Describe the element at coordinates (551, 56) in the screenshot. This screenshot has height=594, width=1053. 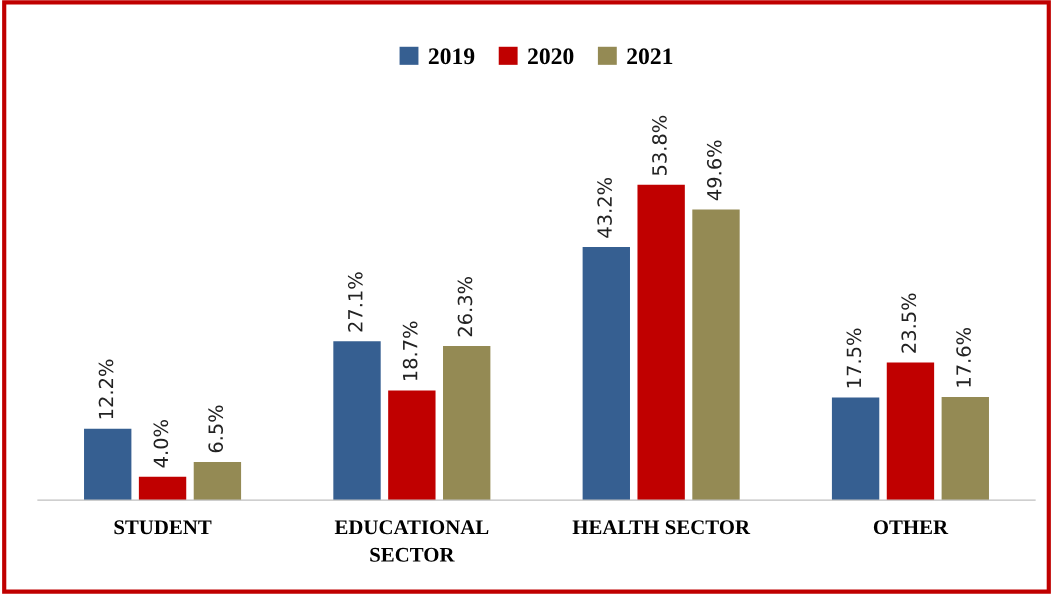
I see `legend-label: 2020` at that location.